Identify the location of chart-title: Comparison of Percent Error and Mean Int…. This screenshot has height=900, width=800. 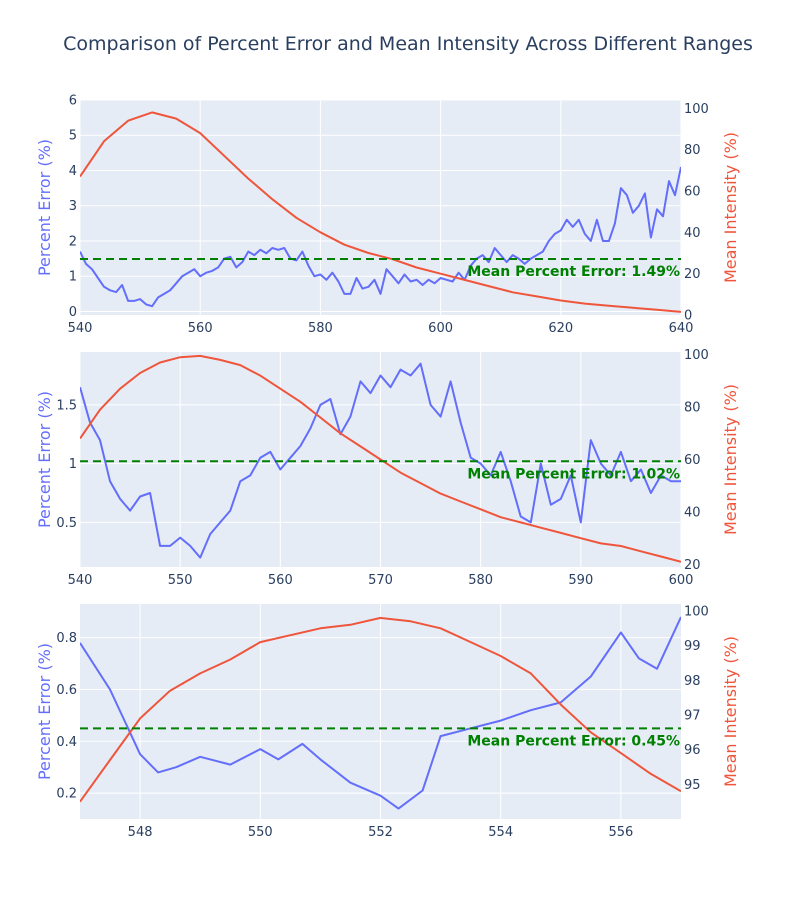
(408, 44).